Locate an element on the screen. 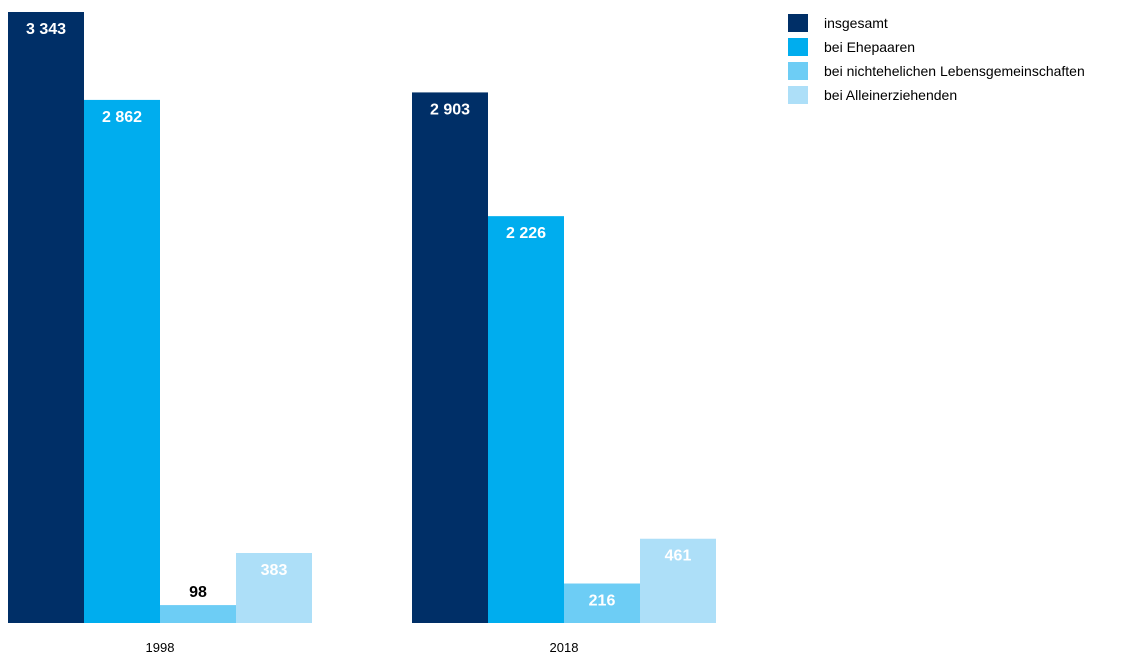 The width and height of the screenshot is (1140, 655). bar-bei-ehepaaren-1998 is located at coordinates (122, 361).